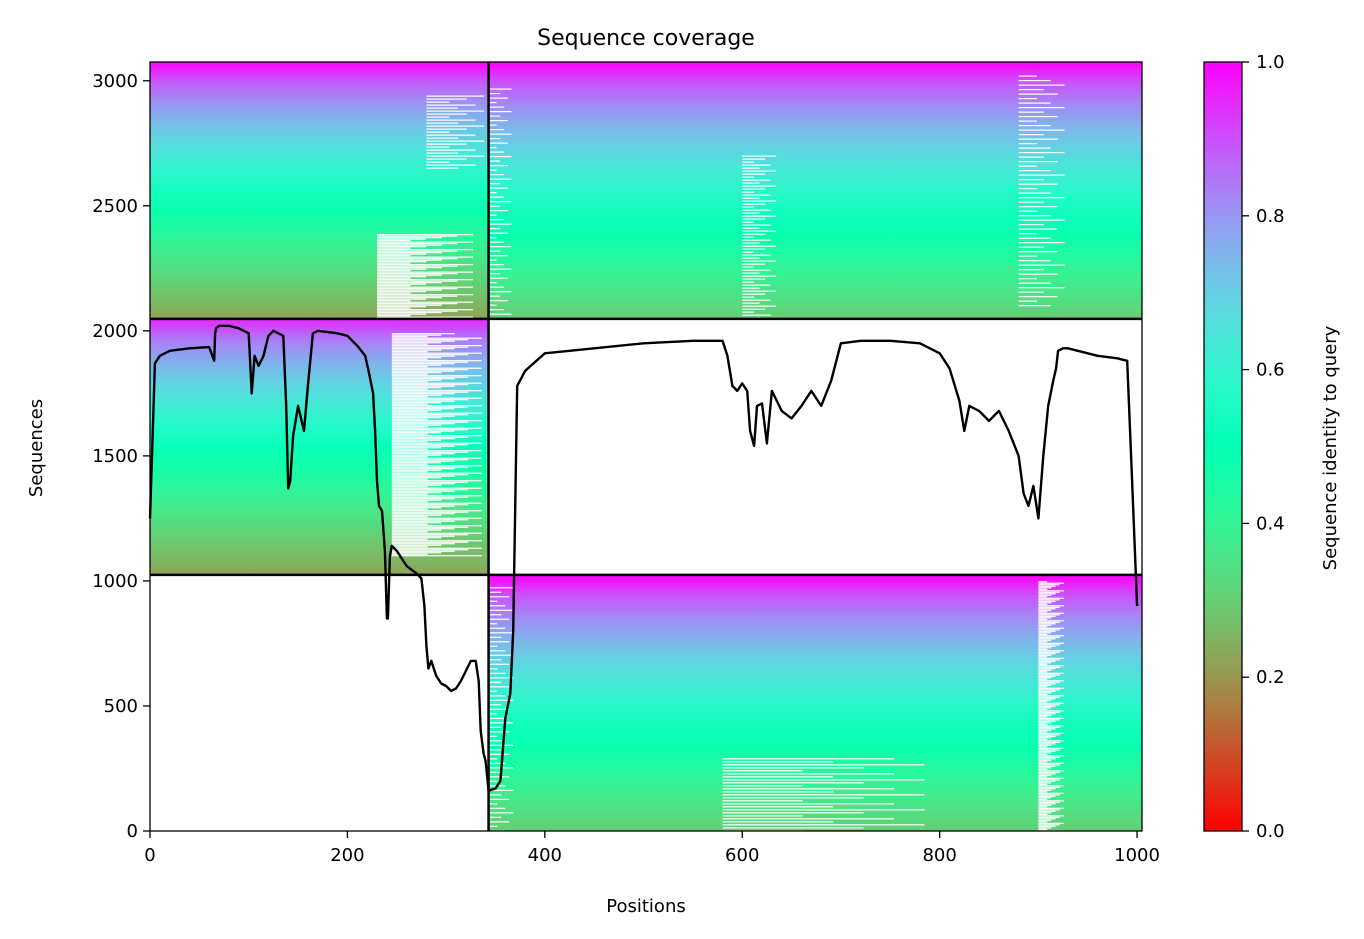 This screenshot has width=1364, height=939. I want to click on y-tick-label: 2500, so click(115, 206).